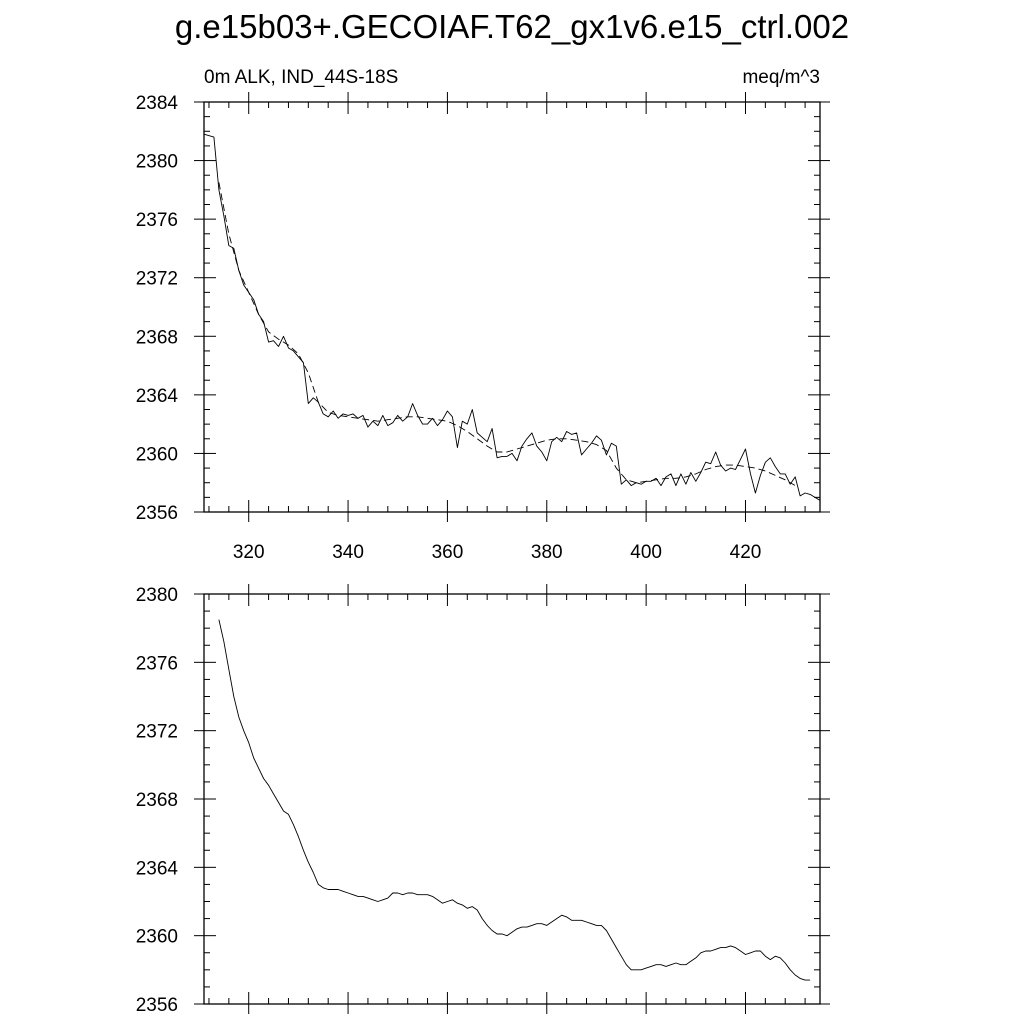 The width and height of the screenshot is (1024, 1024). Describe the element at coordinates (301, 77) in the screenshot. I see `top-left-label: 0m ALK, IND_44S-18S` at that location.